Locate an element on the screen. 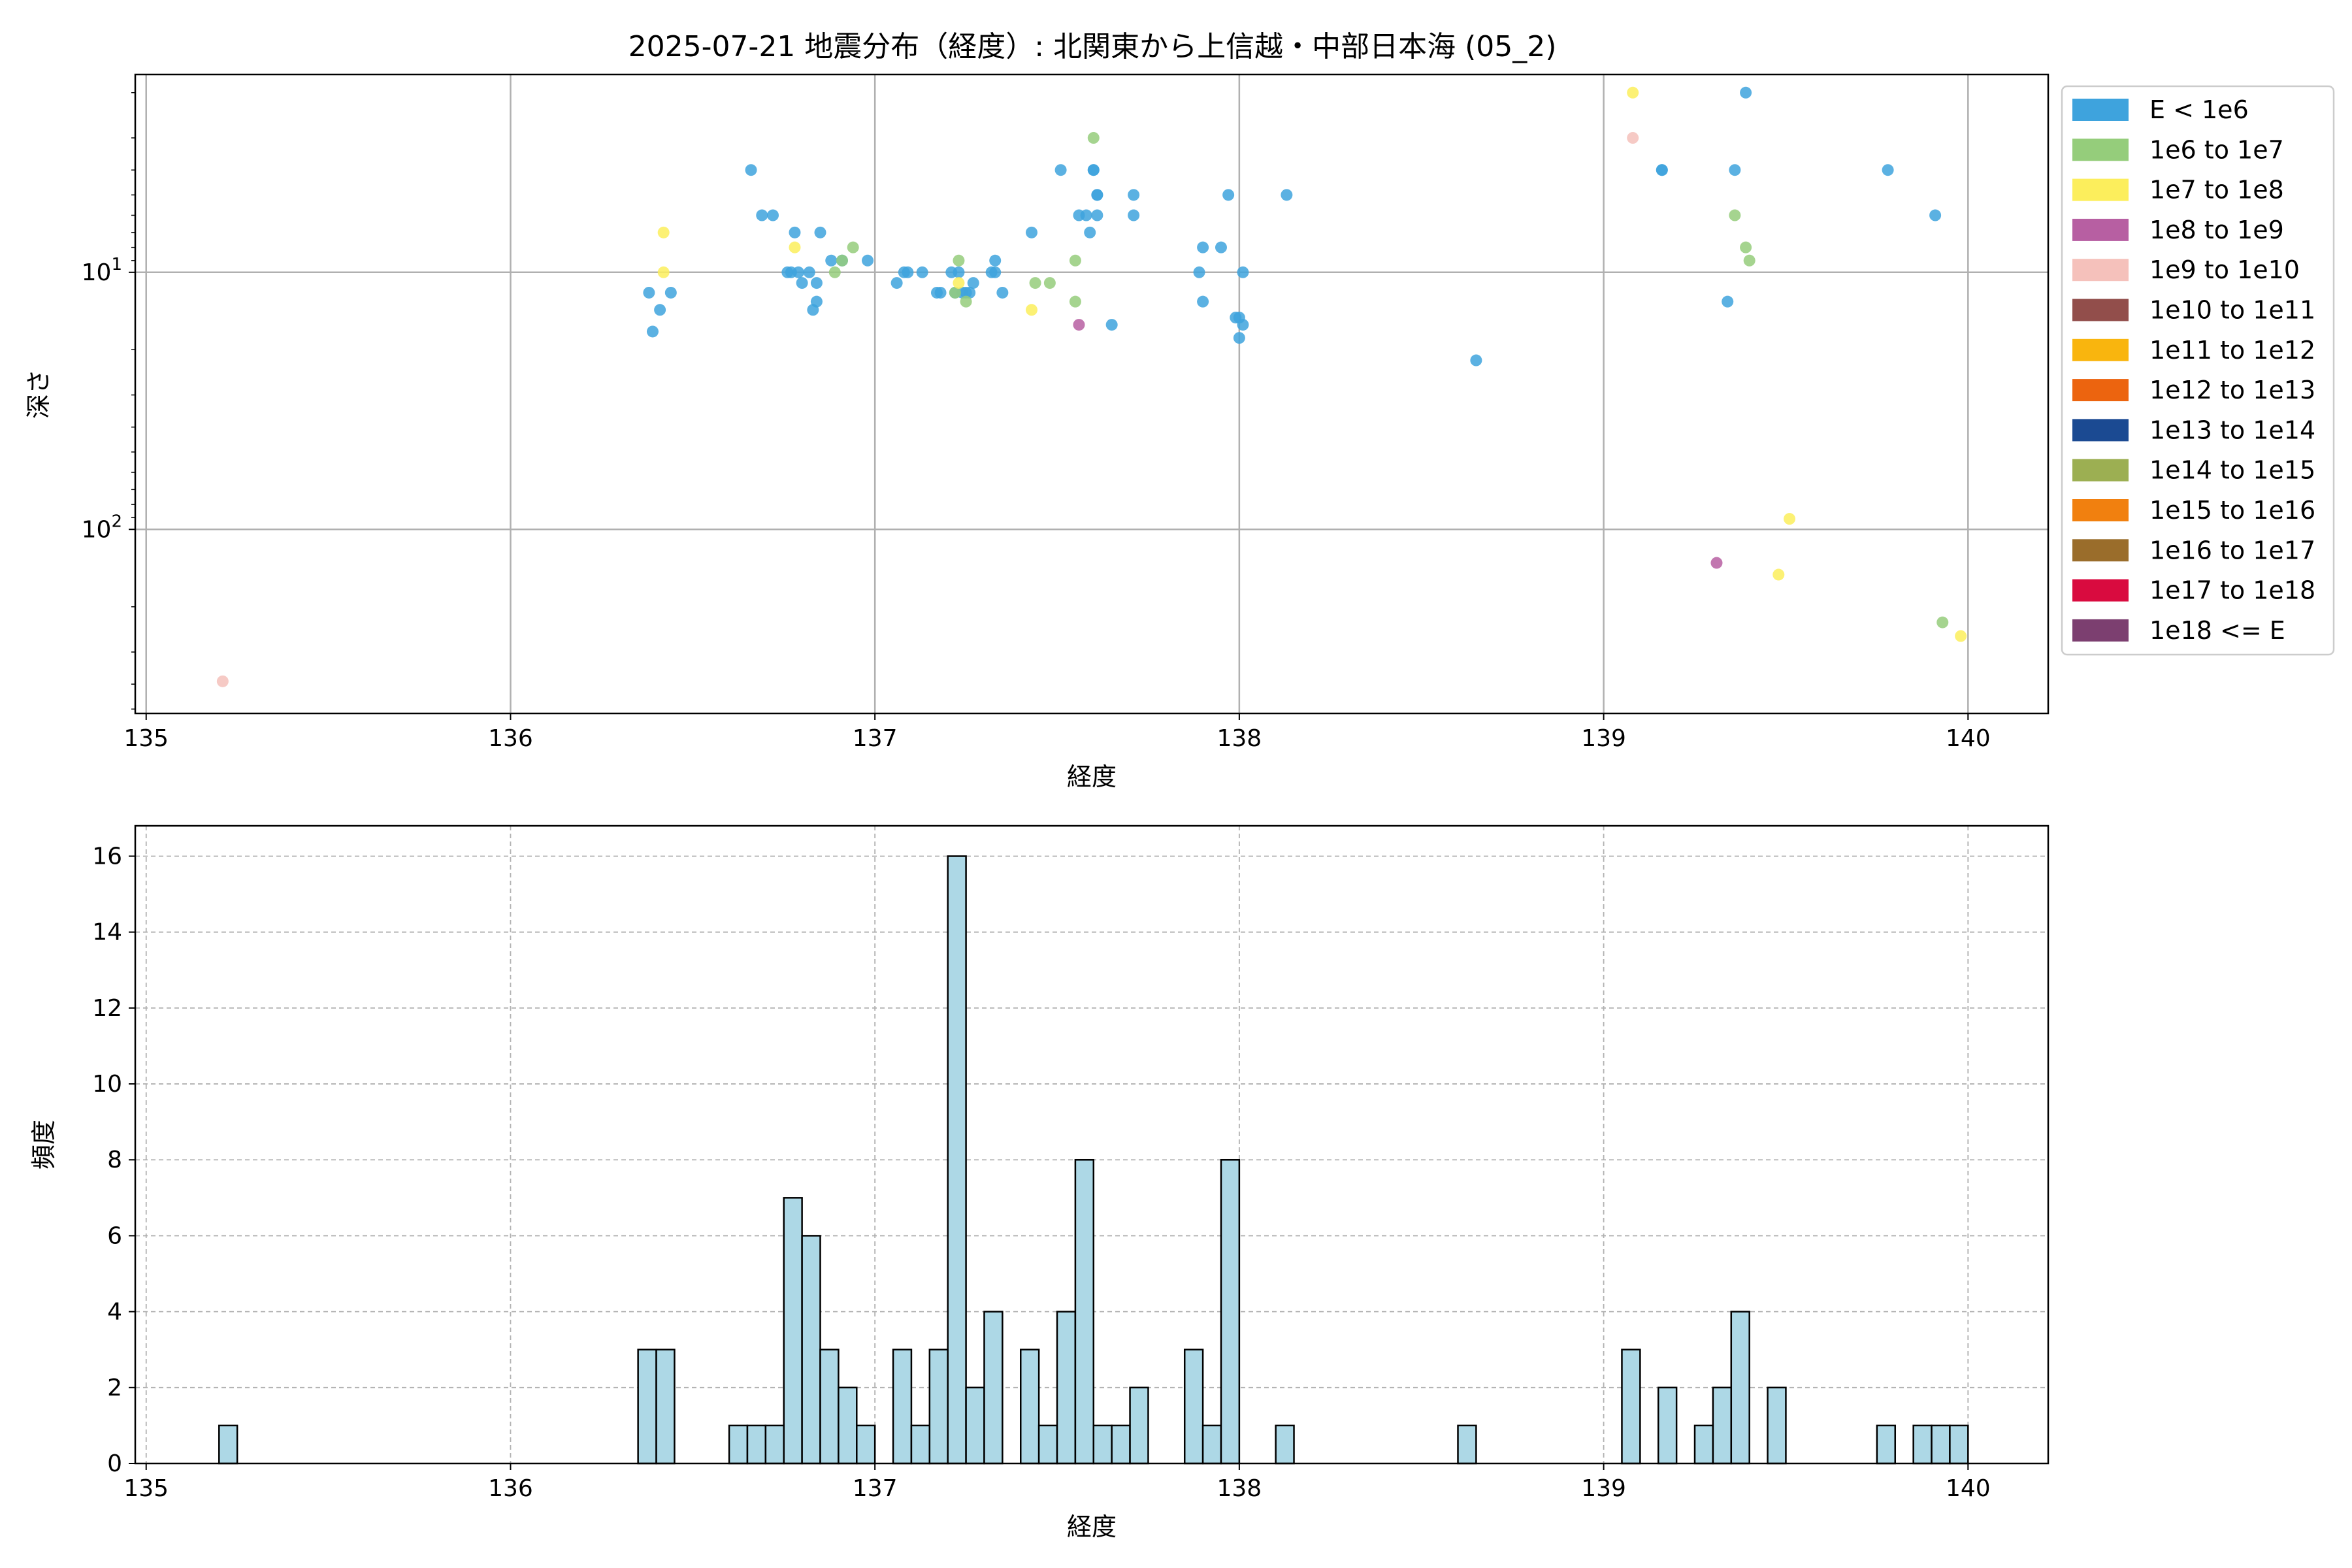 The height and width of the screenshot is (1568, 2352). legend-label: 1e8 to 1e9 is located at coordinates (2216, 230).